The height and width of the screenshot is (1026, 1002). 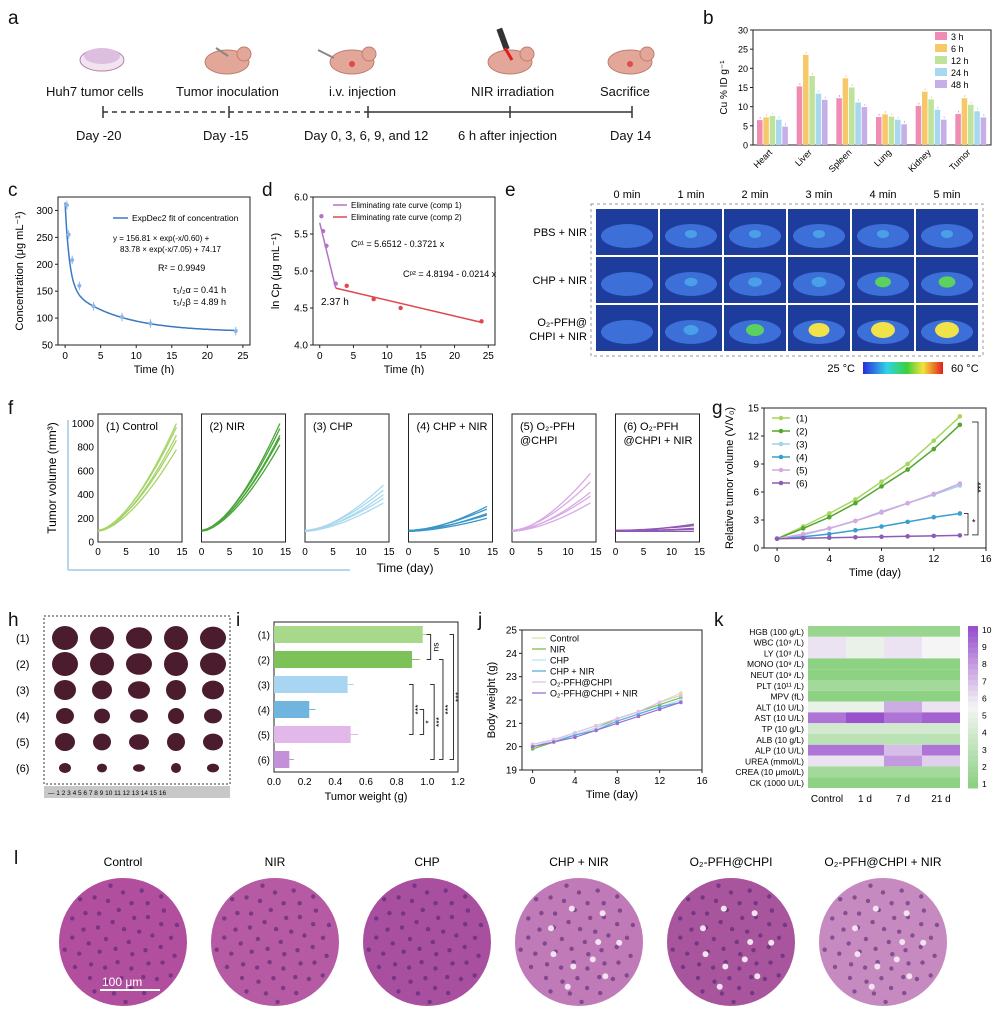 What do you see at coordinates (22, 665) in the screenshot?
I see `row-label: (2)` at bounding box center [22, 665].